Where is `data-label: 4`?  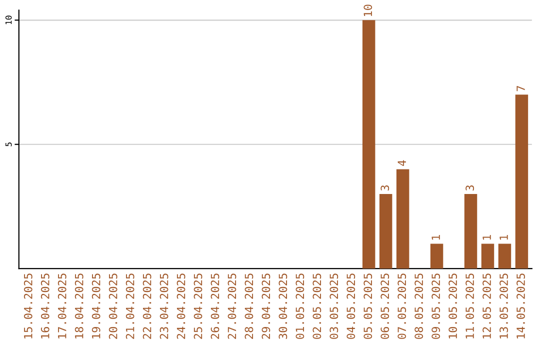
data-label: 4 is located at coordinates (402, 163).